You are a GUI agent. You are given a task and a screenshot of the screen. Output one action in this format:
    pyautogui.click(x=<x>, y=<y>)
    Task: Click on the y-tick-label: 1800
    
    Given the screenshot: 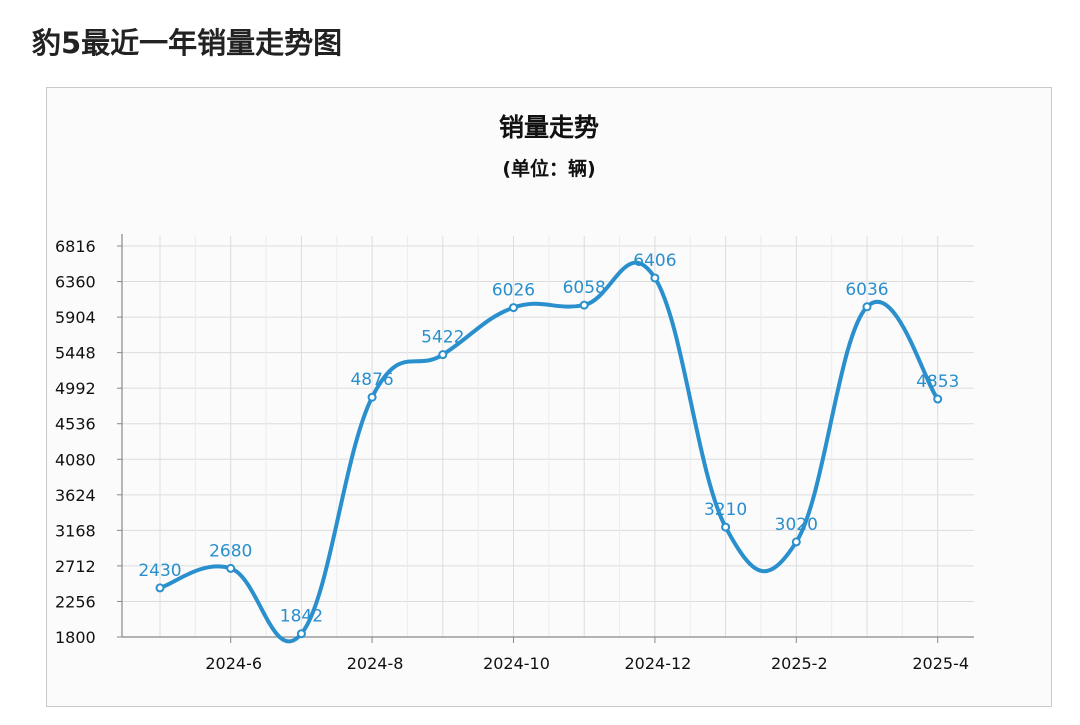 What is the action you would take?
    pyautogui.click(x=75, y=637)
    